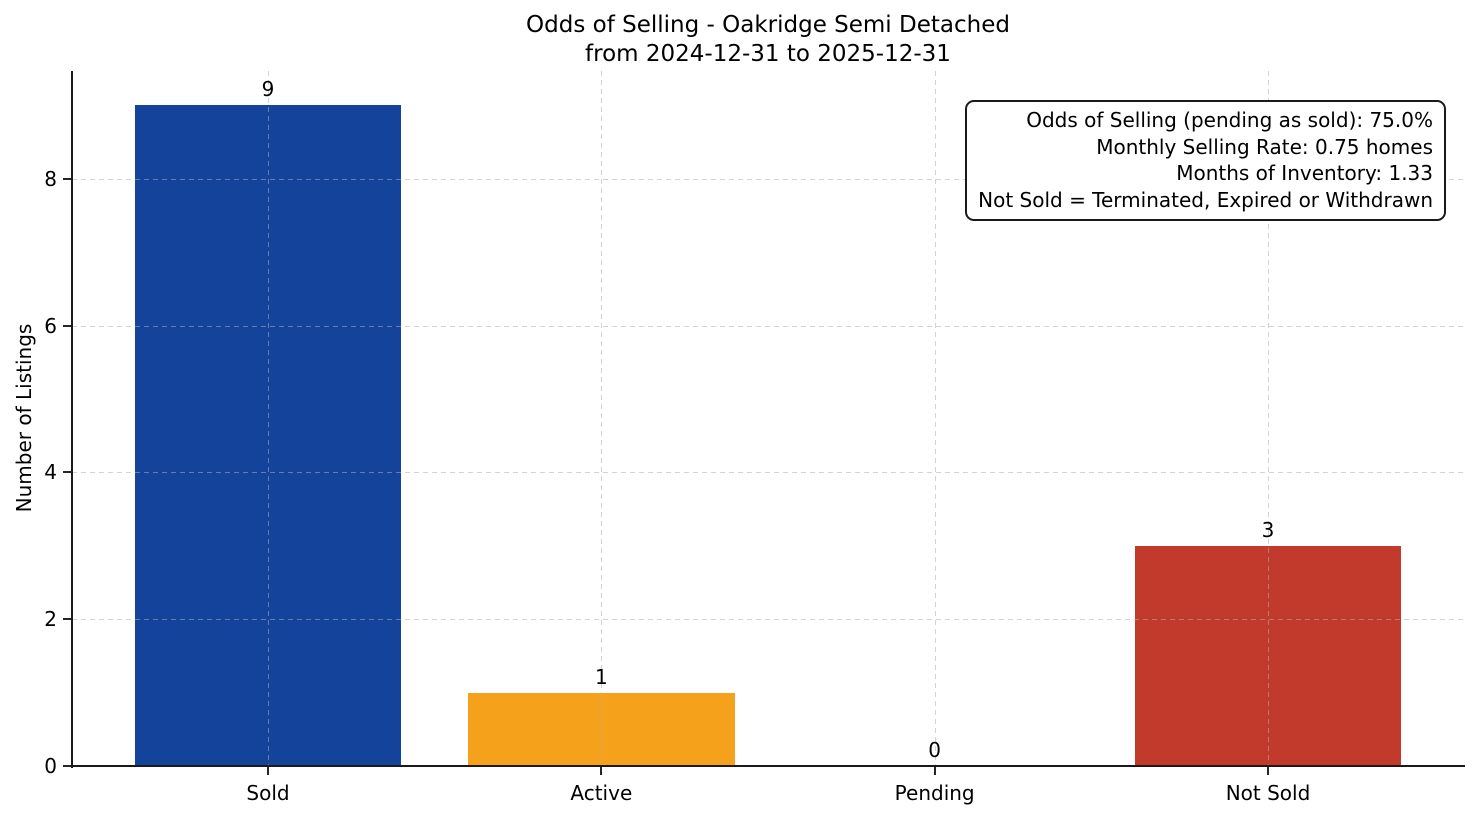 This screenshot has width=1481, height=816. What do you see at coordinates (1304, 173) in the screenshot?
I see `annotation-line-inventory: Months of Inventory: 1.33` at bounding box center [1304, 173].